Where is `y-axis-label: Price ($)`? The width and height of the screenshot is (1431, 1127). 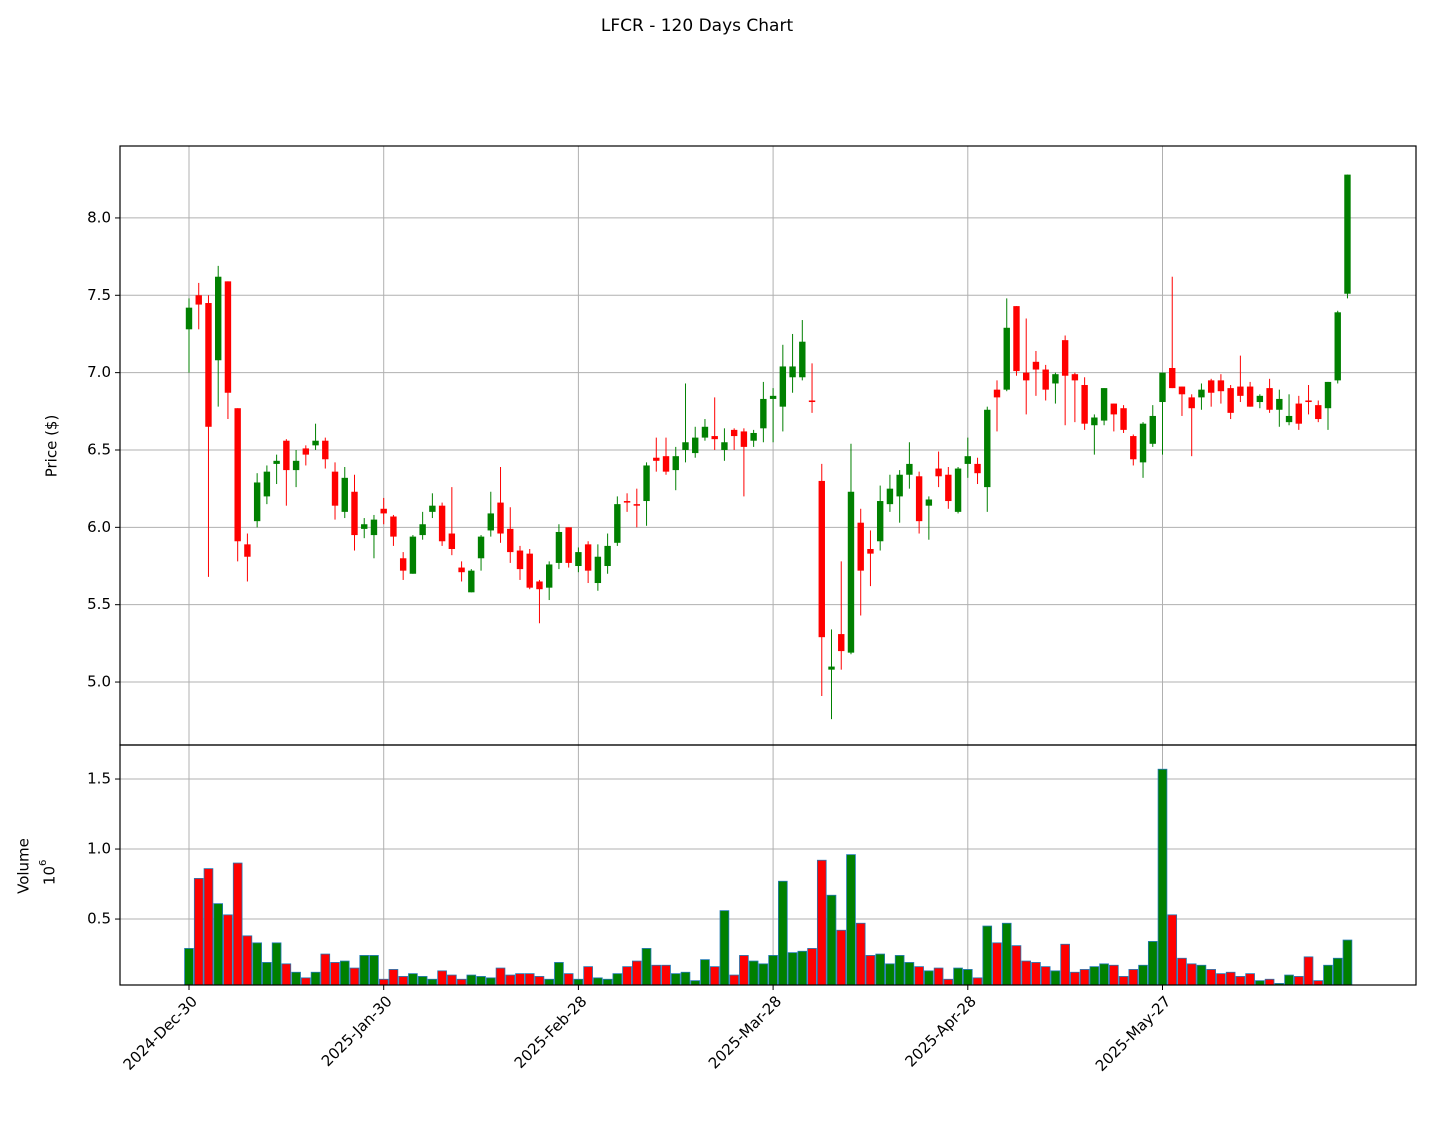
y-axis-label: Price ($) is located at coordinates (52, 446).